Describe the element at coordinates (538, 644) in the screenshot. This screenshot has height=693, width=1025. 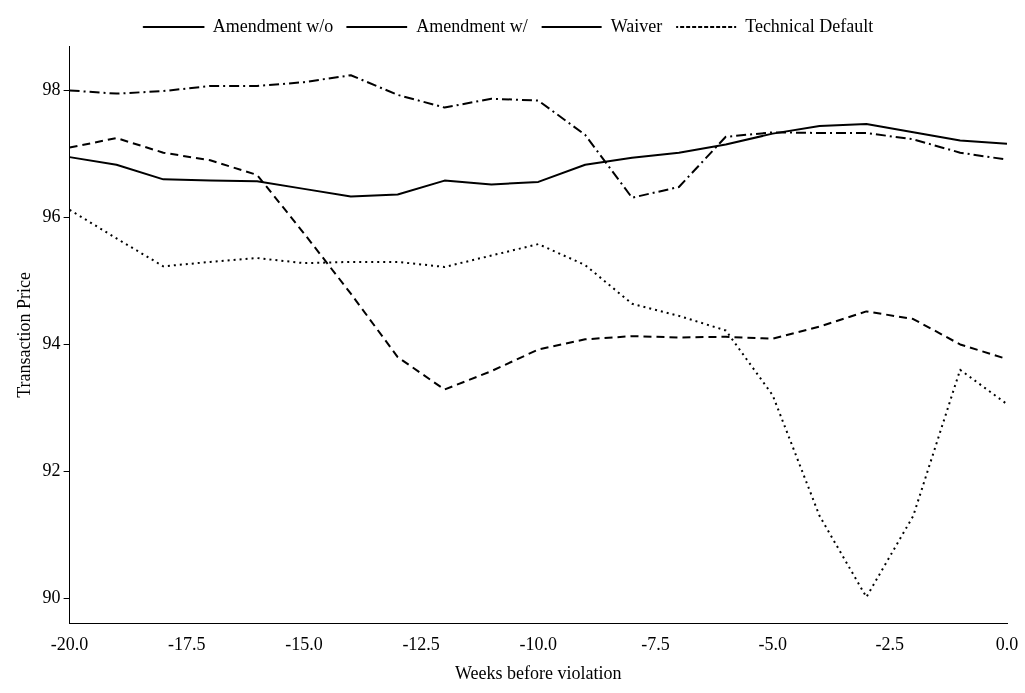
I see `x-tick-label: -10.0` at that location.